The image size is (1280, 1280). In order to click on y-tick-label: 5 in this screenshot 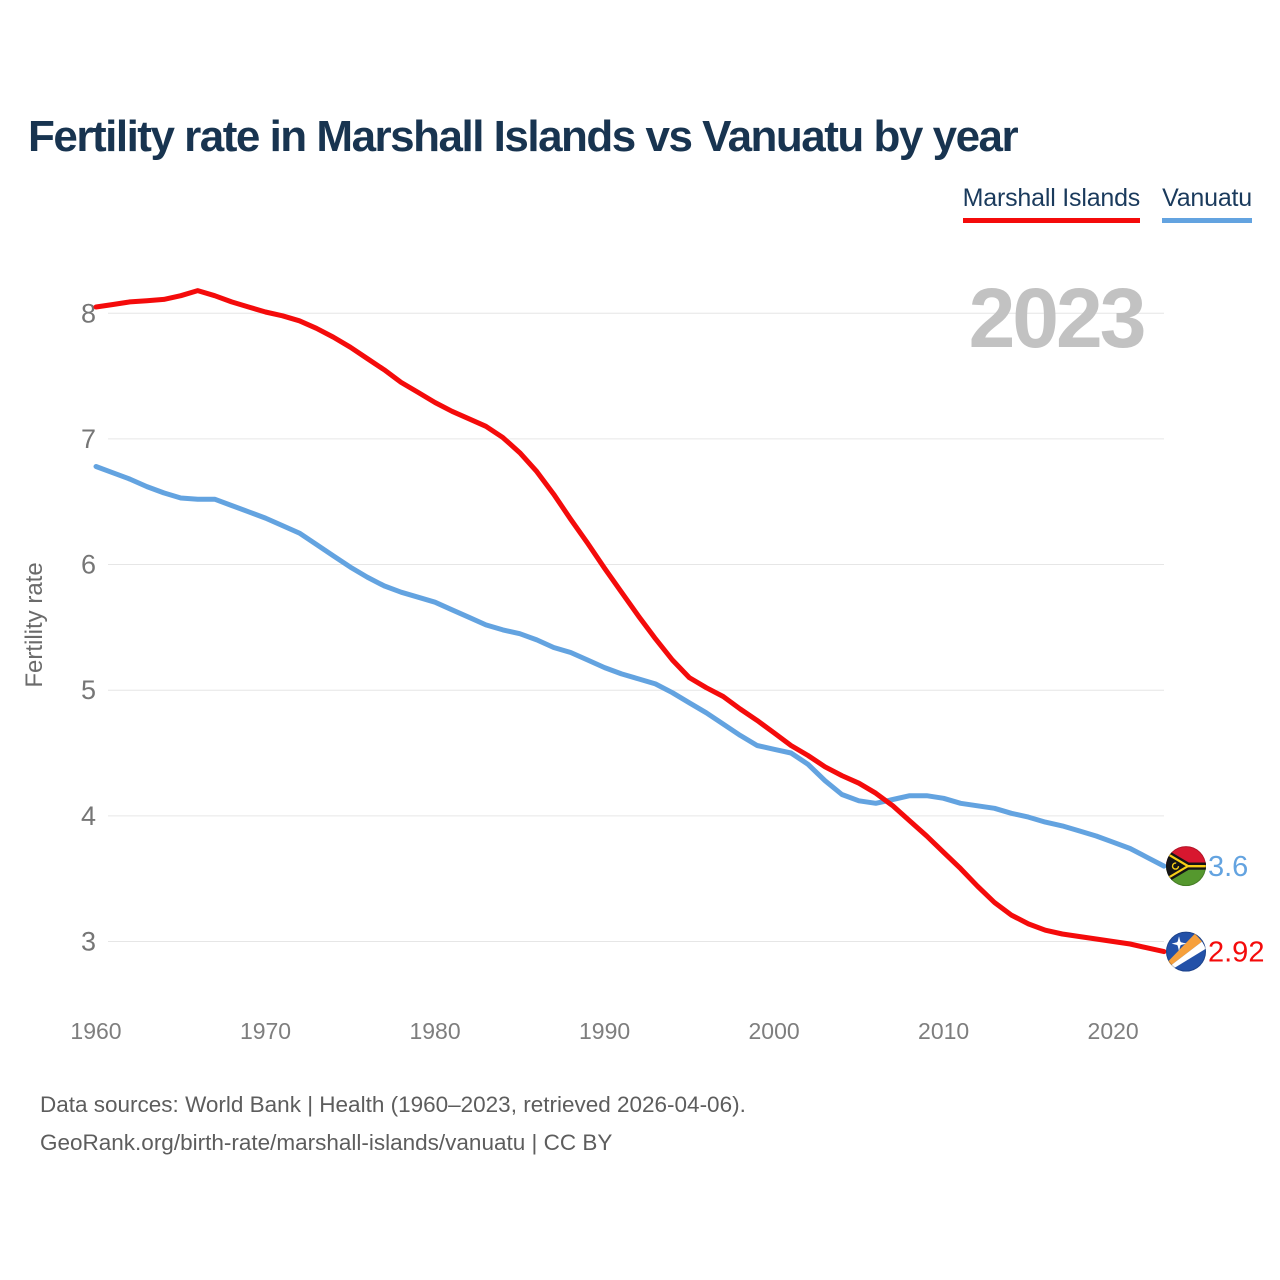, I will do `click(88, 690)`.